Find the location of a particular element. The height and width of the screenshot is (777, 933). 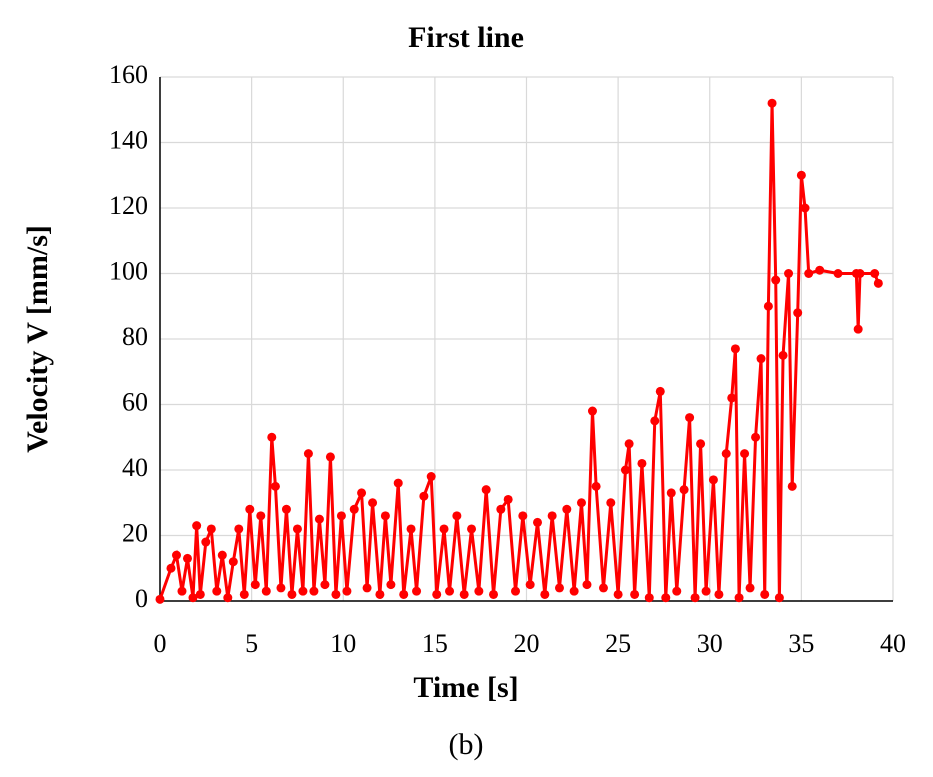

chart-title: First line is located at coordinates (466, 37).